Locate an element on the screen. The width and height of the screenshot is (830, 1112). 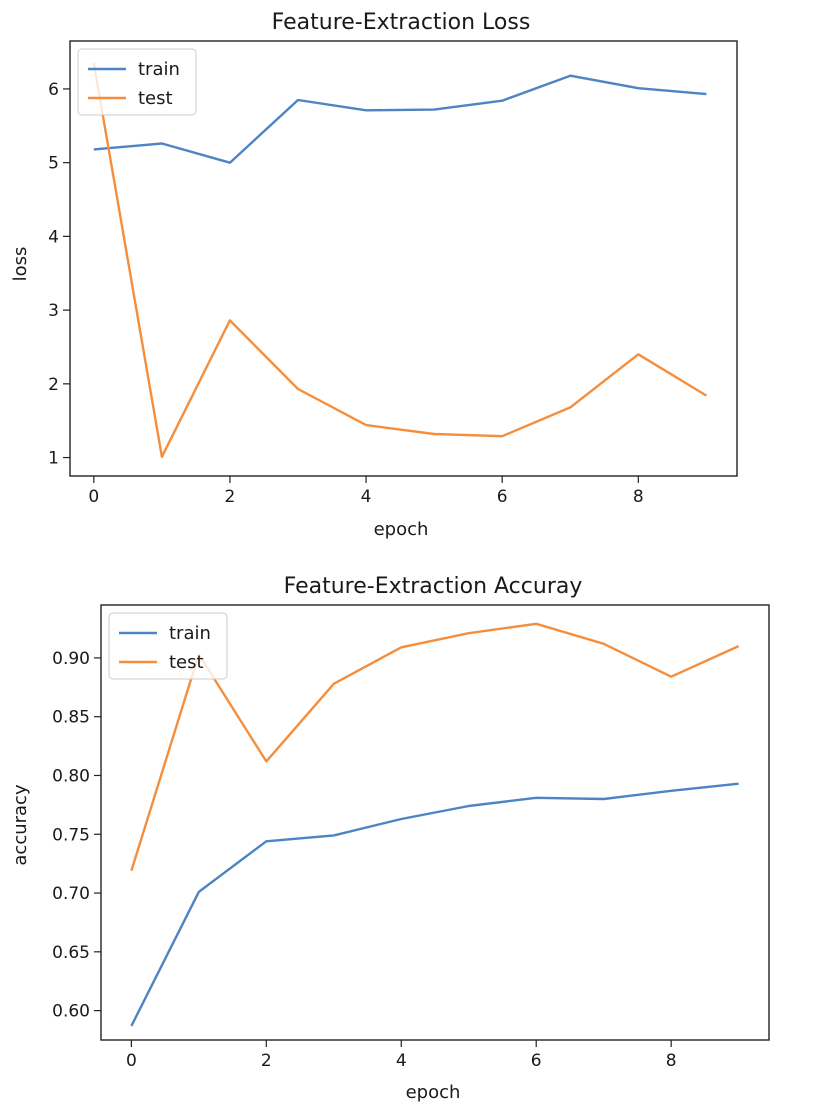
y-tick-label: 6 is located at coordinates (53, 90).